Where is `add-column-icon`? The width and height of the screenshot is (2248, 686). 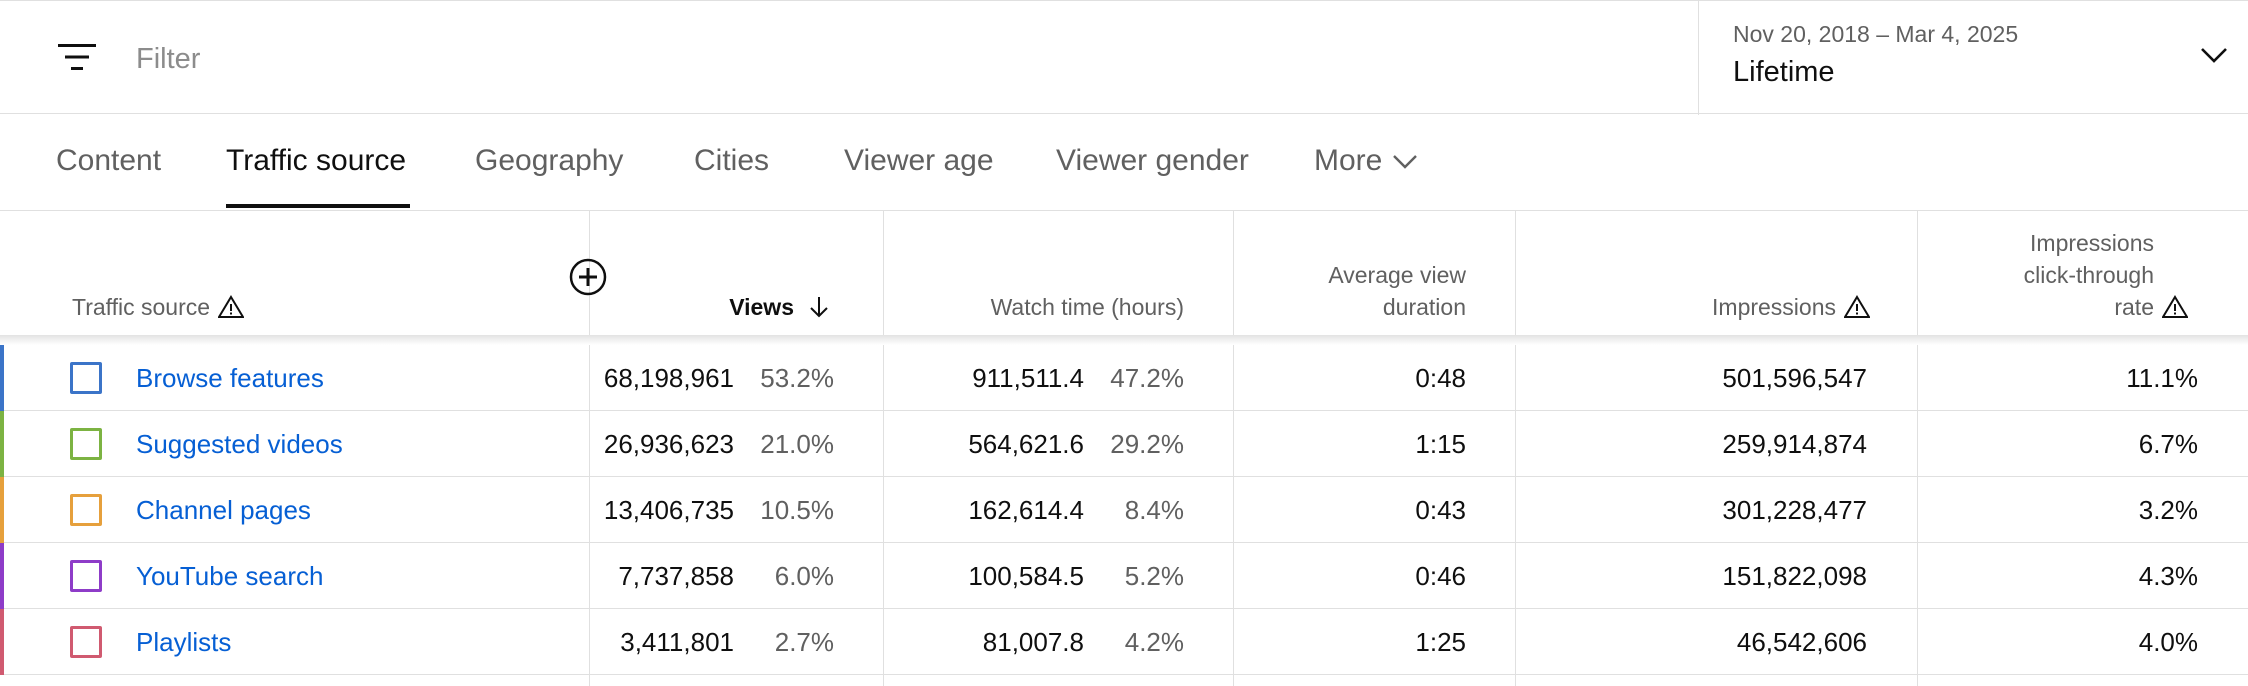
add-column-icon is located at coordinates (588, 277).